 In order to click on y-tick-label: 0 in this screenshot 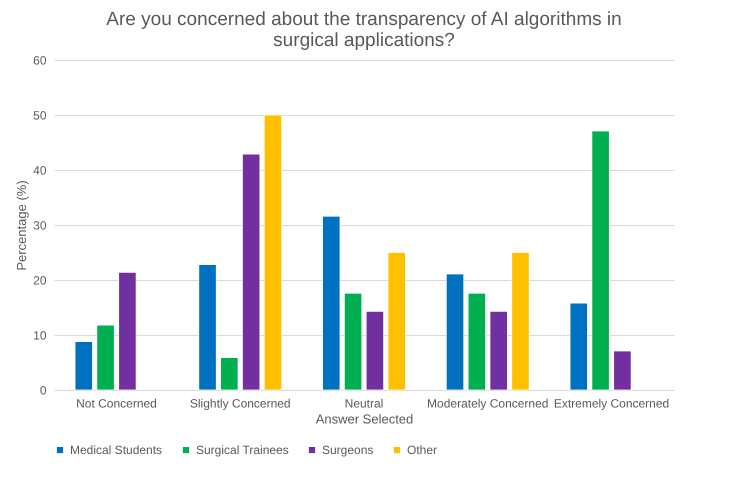, I will do `click(43, 391)`.